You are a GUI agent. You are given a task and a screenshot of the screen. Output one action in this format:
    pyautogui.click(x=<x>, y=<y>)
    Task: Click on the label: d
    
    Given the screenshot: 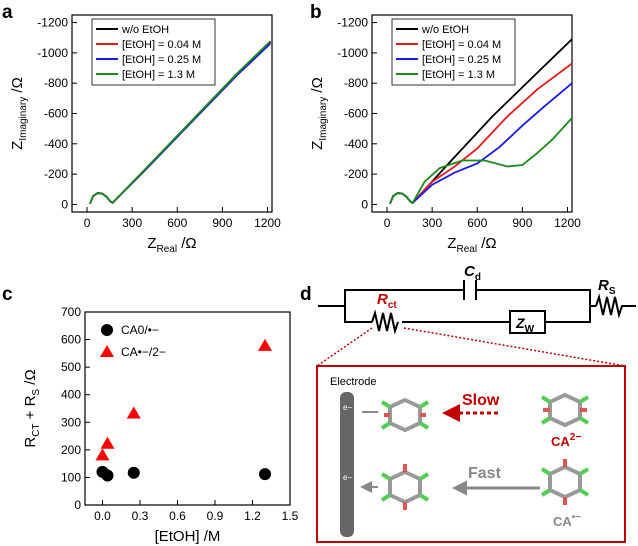 What is the action you would take?
    pyautogui.click(x=478, y=277)
    